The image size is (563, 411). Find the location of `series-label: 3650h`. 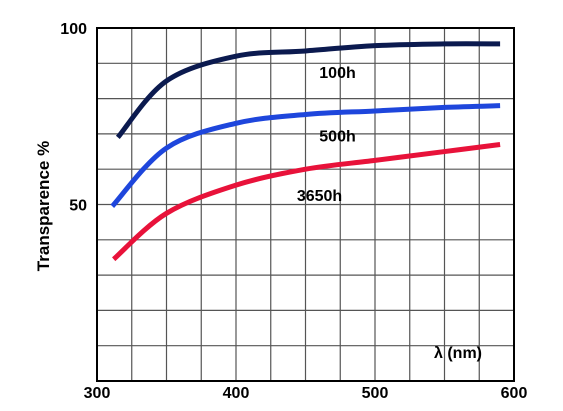

series-label: 3650h is located at coordinates (319, 196).